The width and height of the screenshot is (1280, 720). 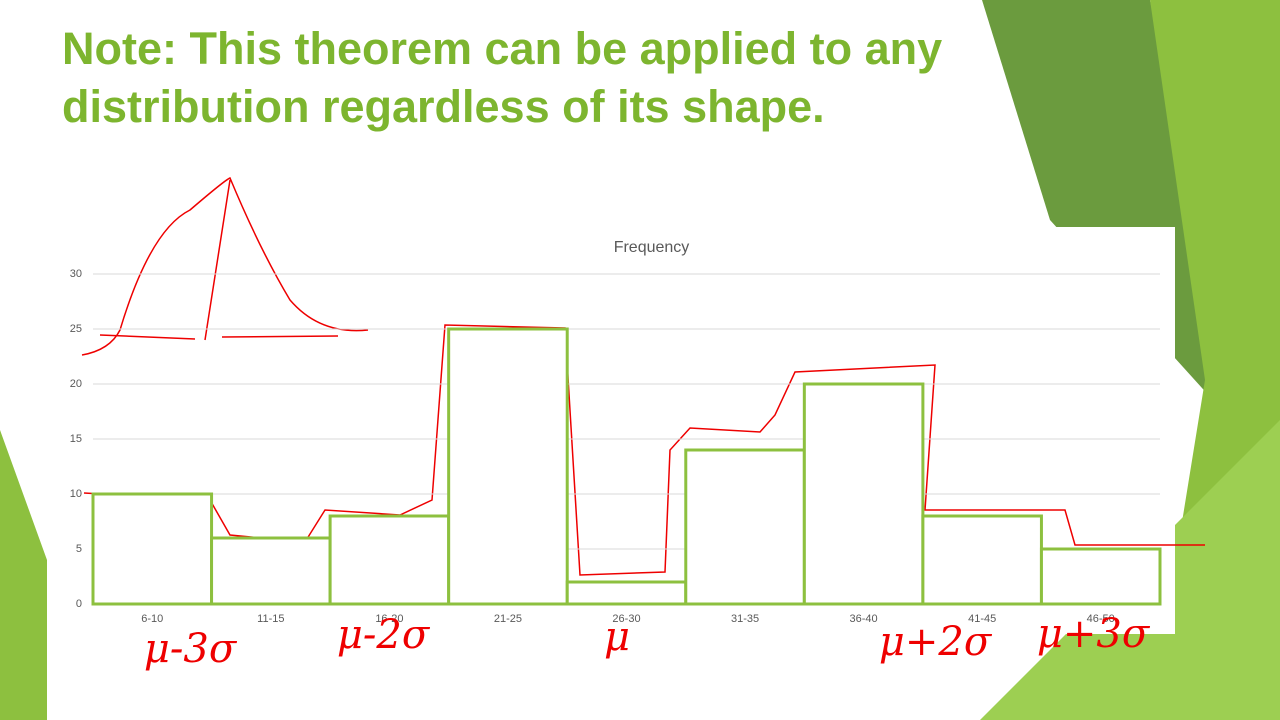 I want to click on slide-title: distribution regardless of its shape., so click(x=443, y=106).